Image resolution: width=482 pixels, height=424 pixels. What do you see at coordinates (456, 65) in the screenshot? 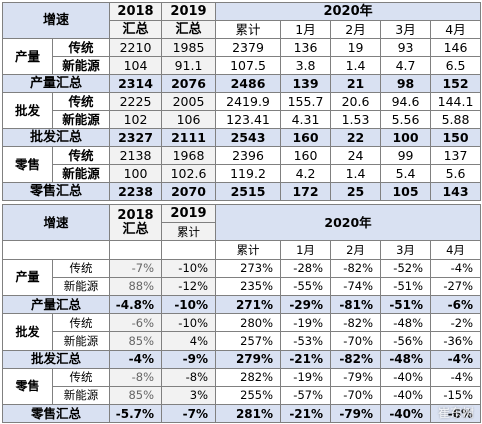
I see `value-cell: 6.5` at bounding box center [456, 65].